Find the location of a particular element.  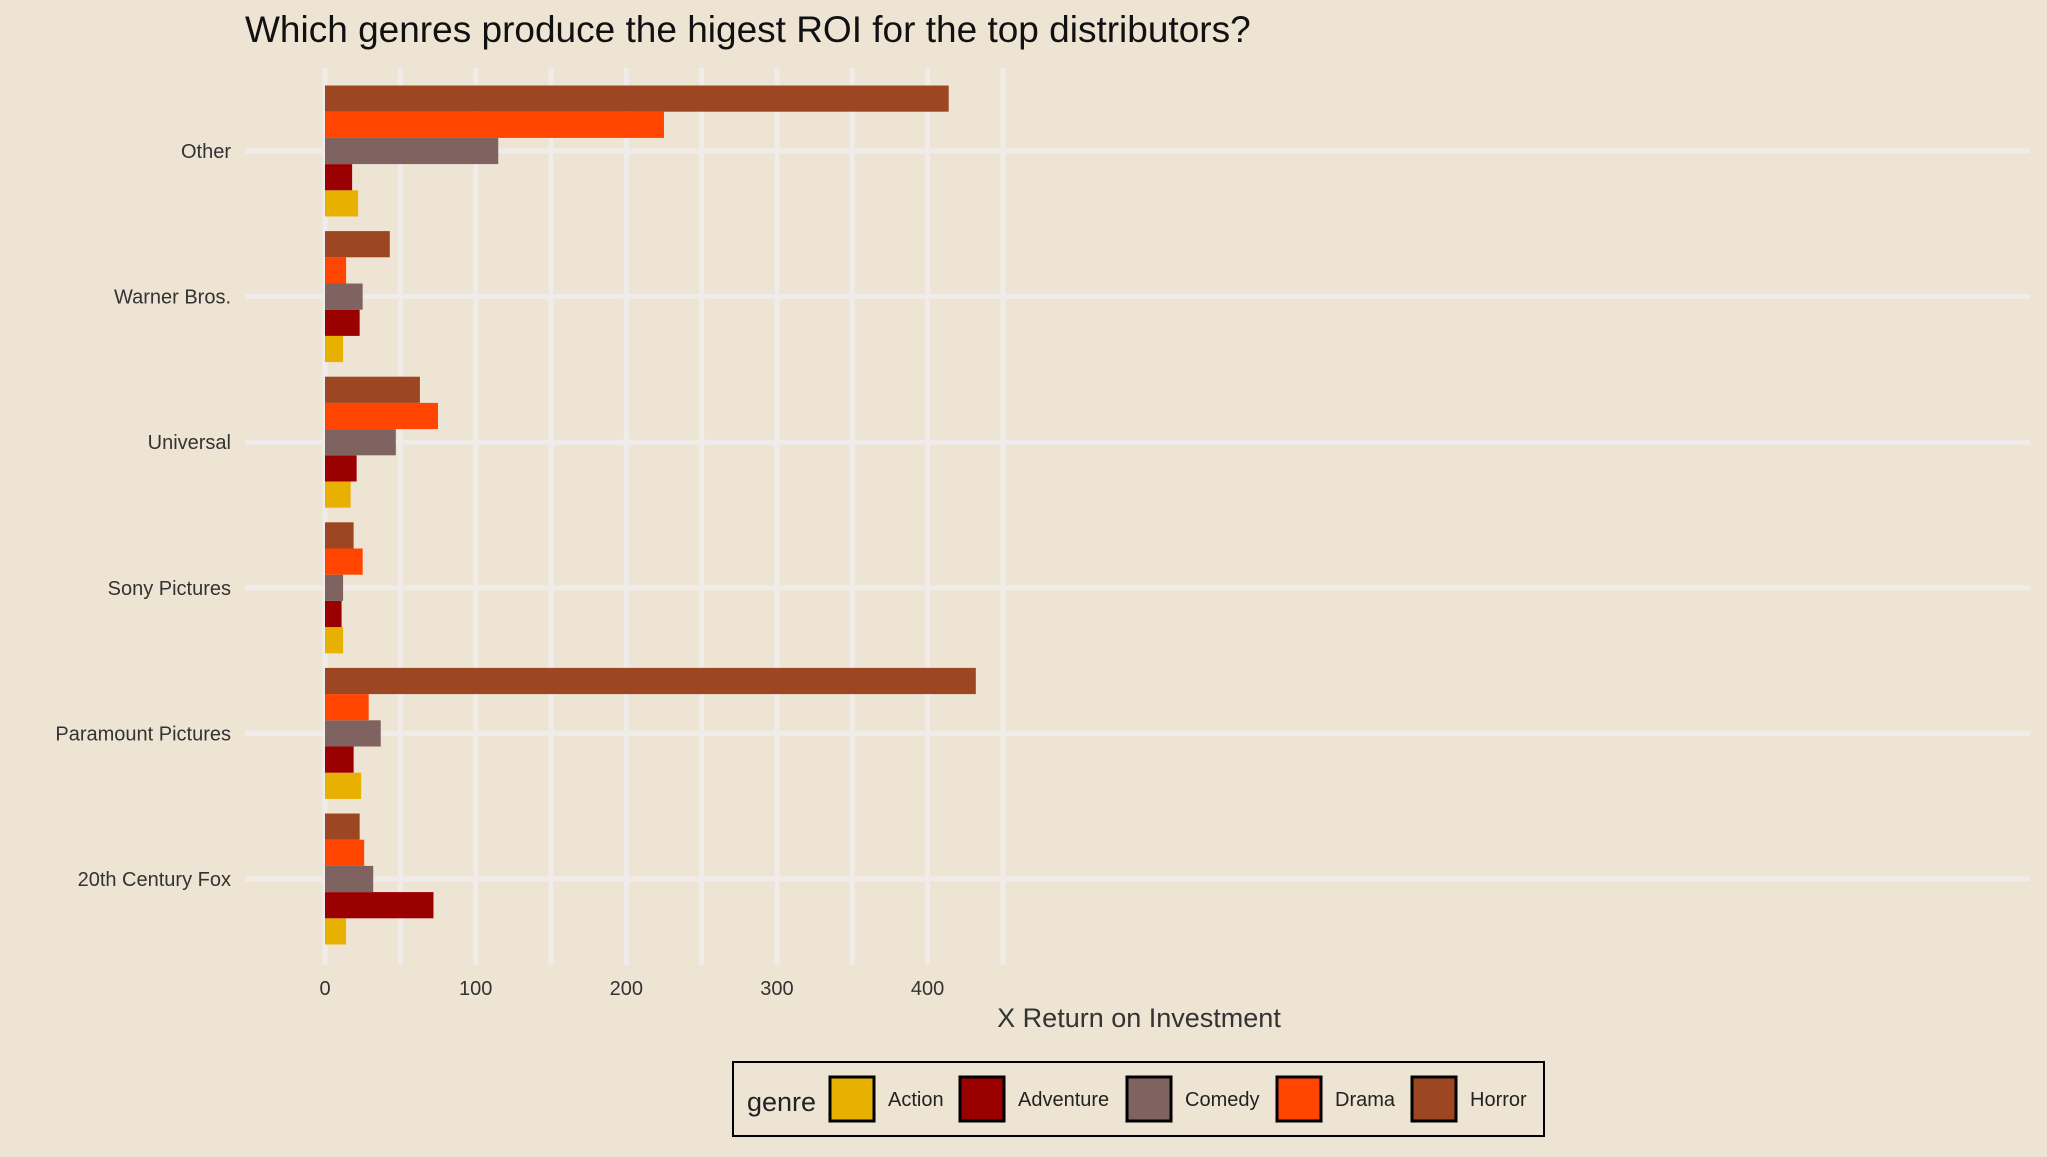

bar-sony-pictures-drama is located at coordinates (344, 561).